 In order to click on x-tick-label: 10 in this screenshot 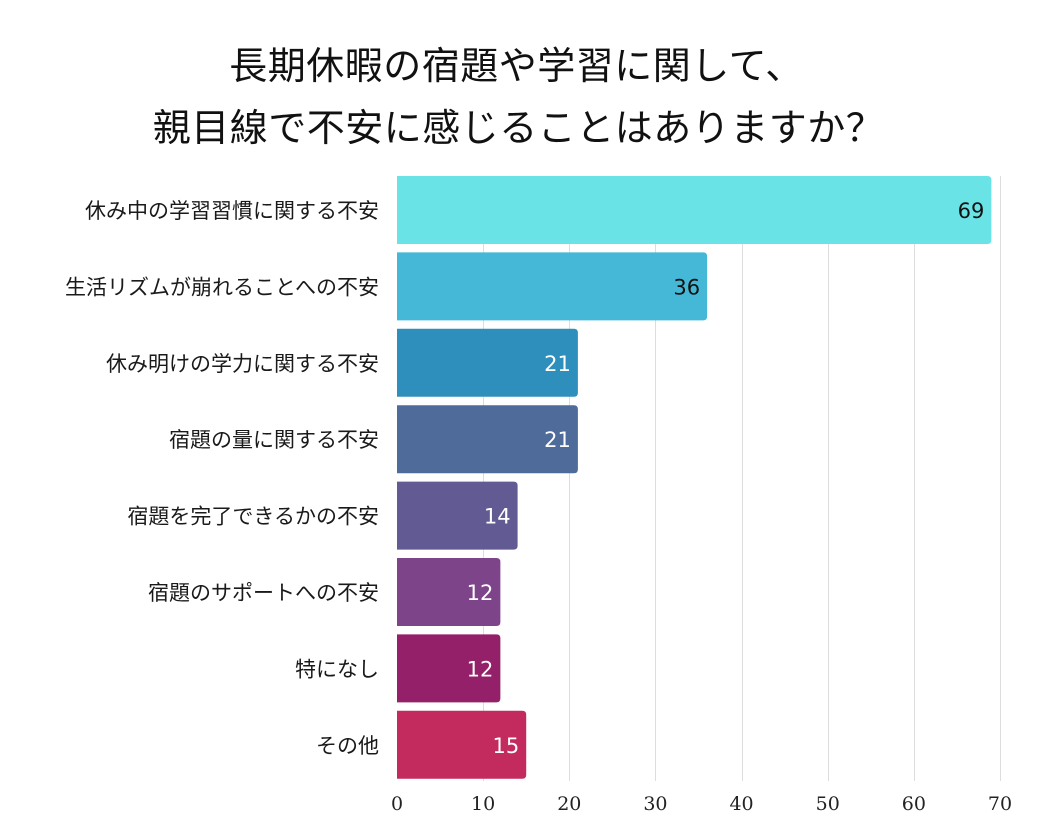, I will do `click(483, 804)`.